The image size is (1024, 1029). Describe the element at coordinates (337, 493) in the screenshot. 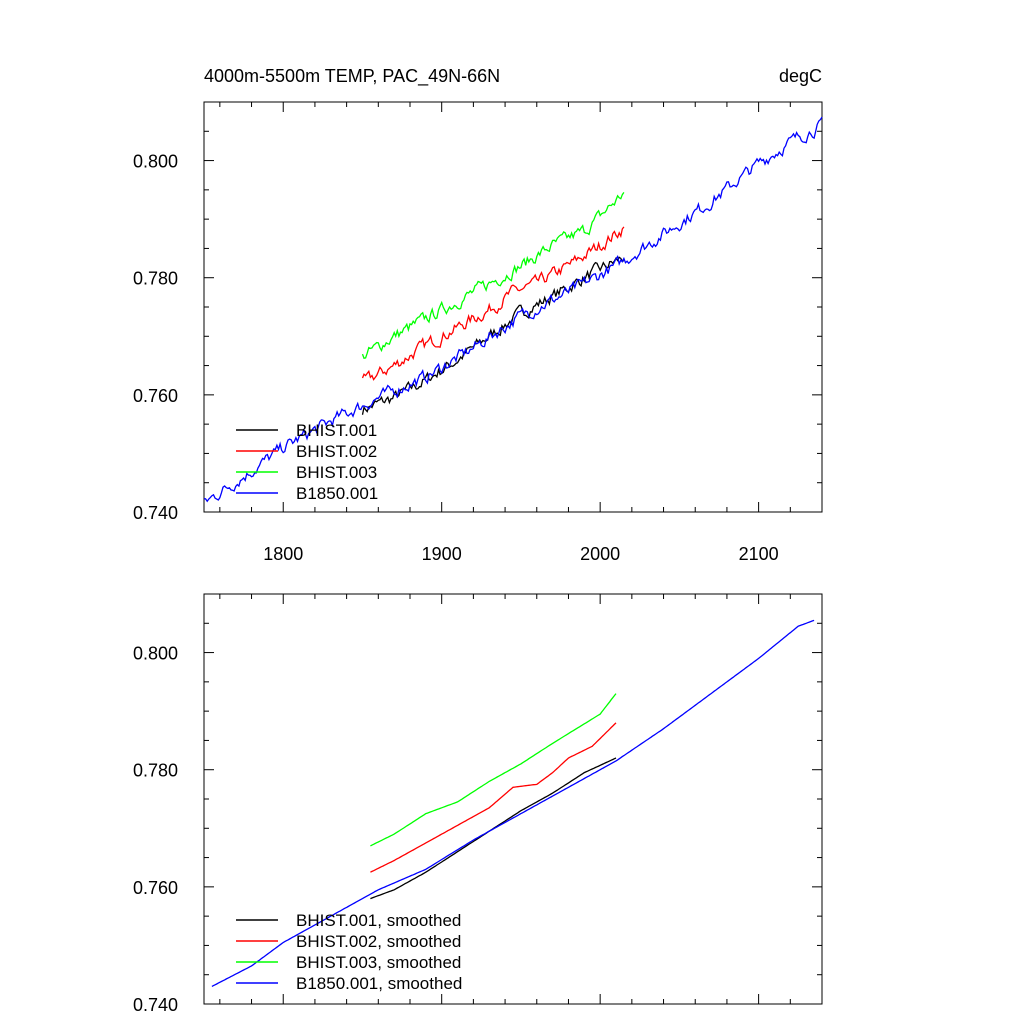

I see `legend-label: B1850.001` at that location.